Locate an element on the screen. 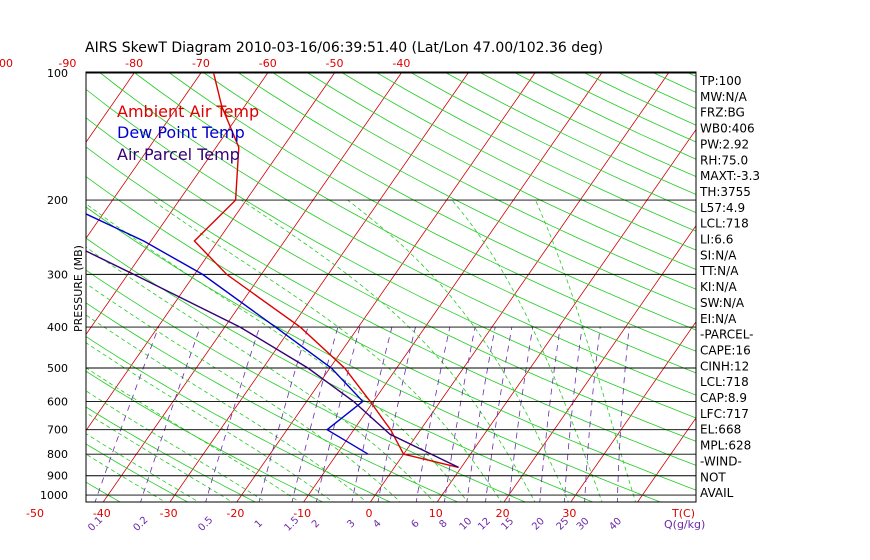 The width and height of the screenshot is (870, 560). pressure-tick-label: 900 is located at coordinates (57, 476).